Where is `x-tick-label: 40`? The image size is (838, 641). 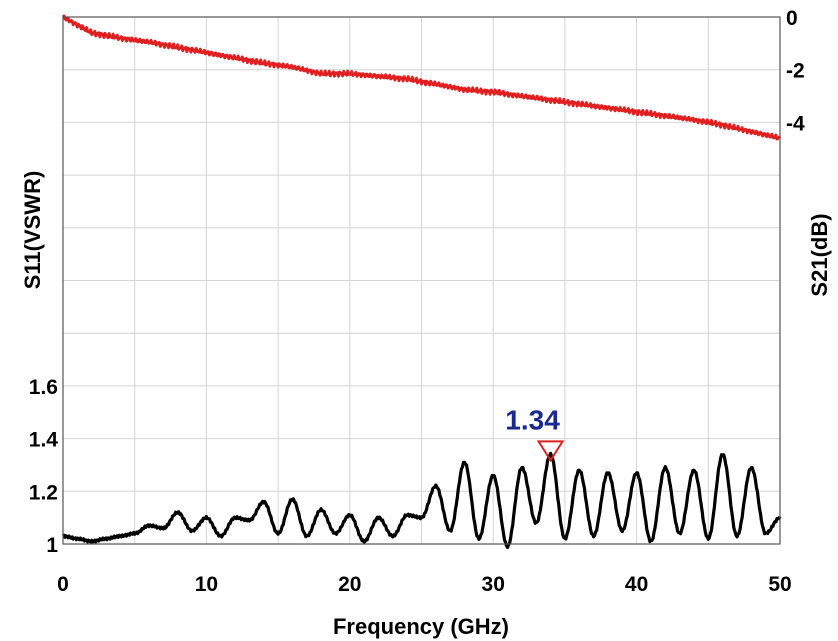 x-tick-label: 40 is located at coordinates (636, 584).